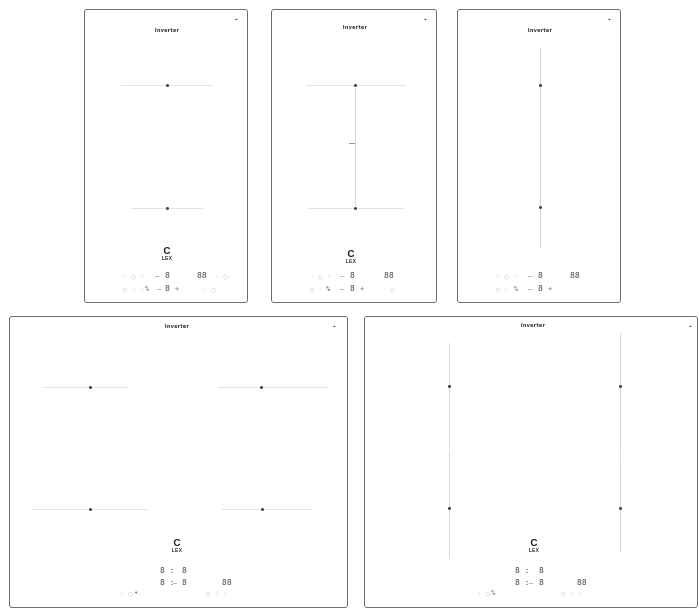 Image resolution: width=699 pixels, height=609 pixels. I want to click on bridge-line, so click(355, 147).